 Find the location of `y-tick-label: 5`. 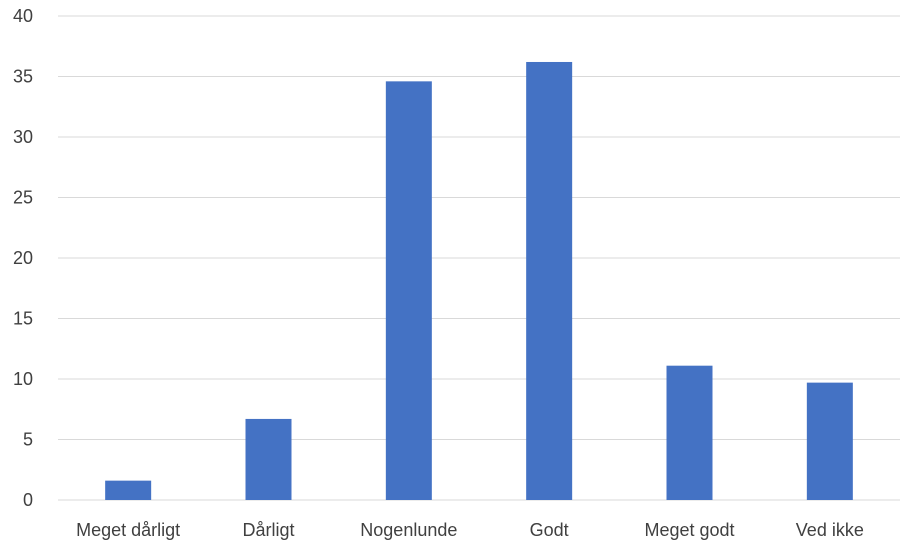

y-tick-label: 5 is located at coordinates (28, 440).